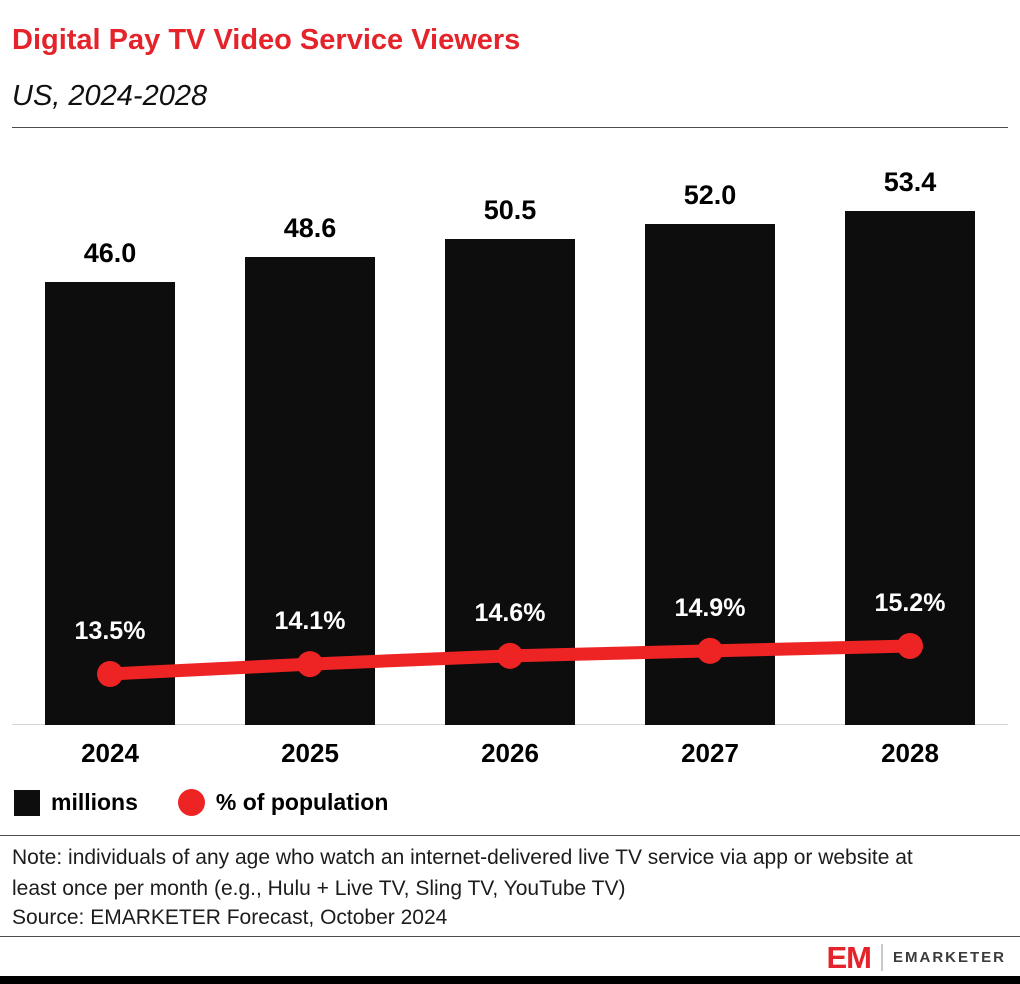 The height and width of the screenshot is (984, 1020). Describe the element at coordinates (191, 802) in the screenshot. I see `legend-swatch-percent` at that location.